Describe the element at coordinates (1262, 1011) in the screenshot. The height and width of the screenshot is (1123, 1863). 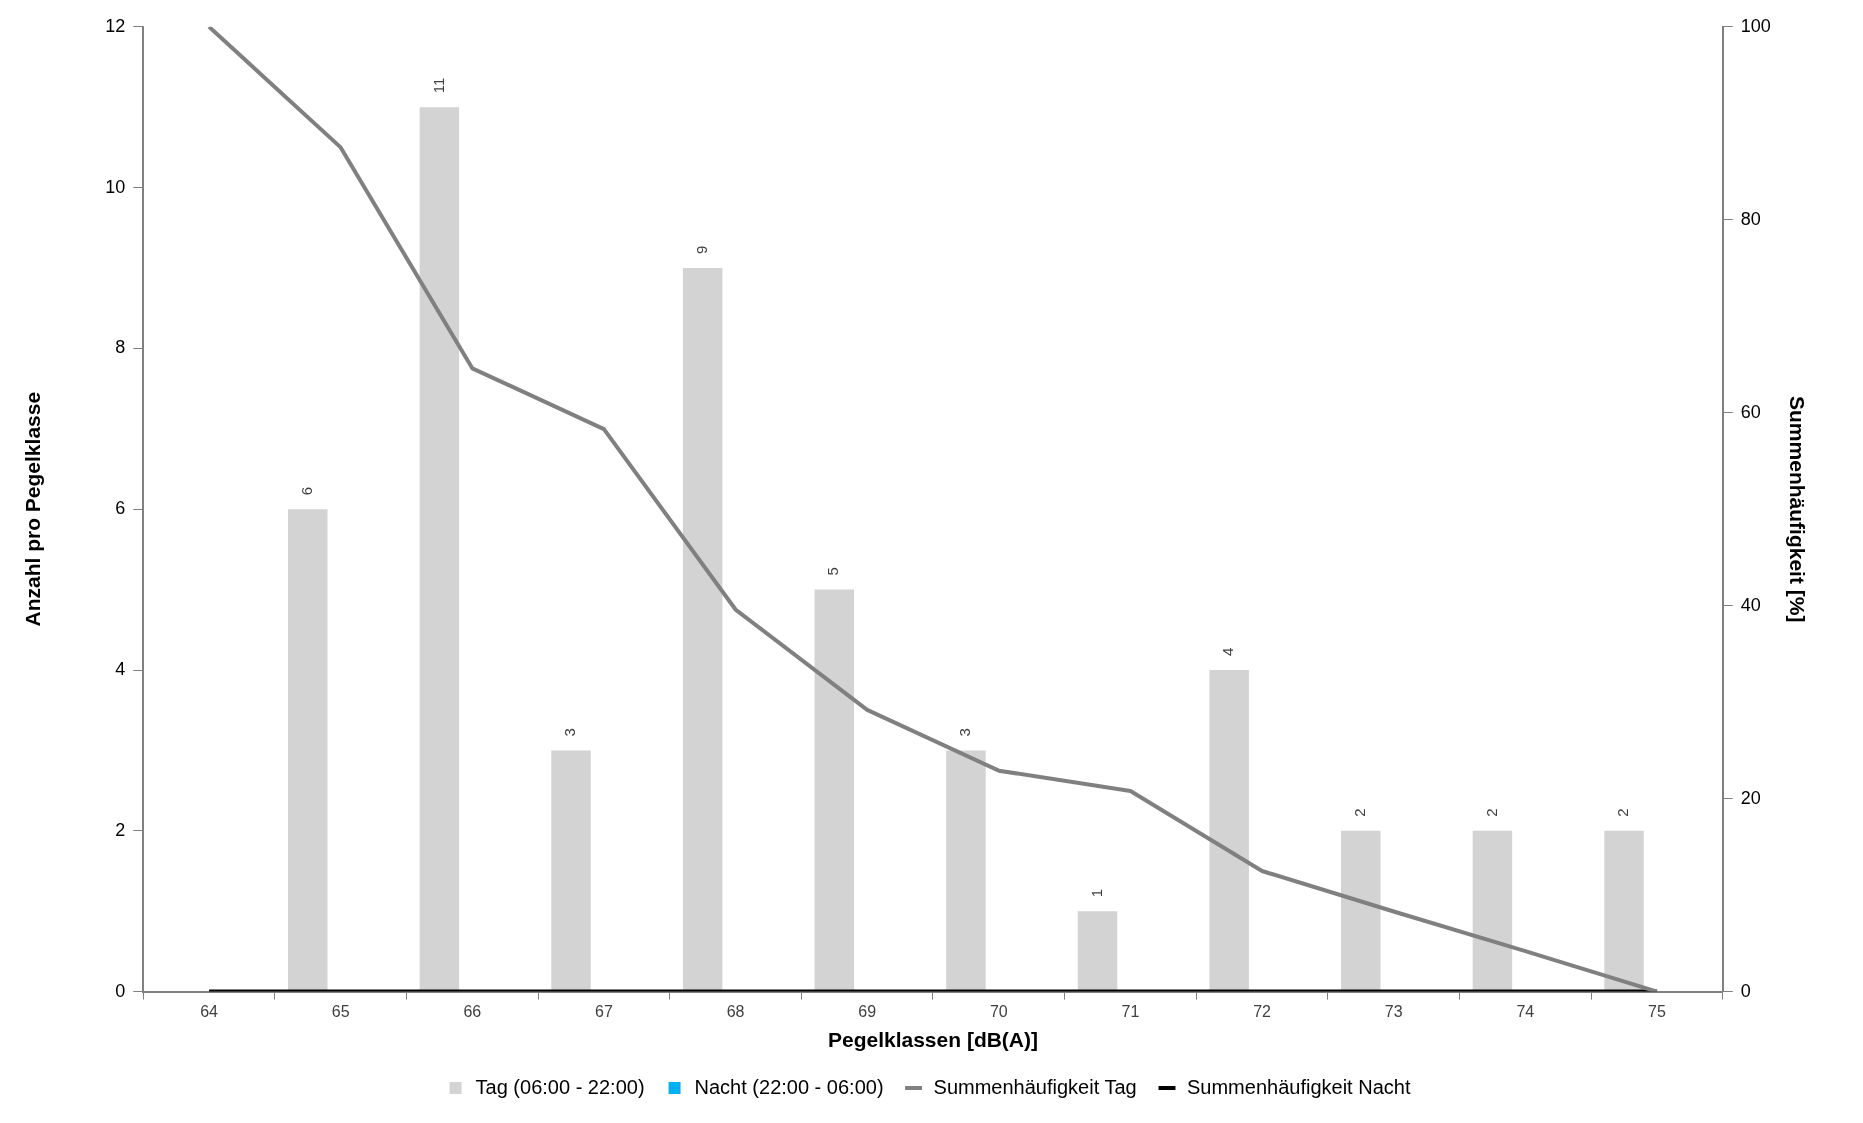
I see `x-tick-label: 72` at that location.